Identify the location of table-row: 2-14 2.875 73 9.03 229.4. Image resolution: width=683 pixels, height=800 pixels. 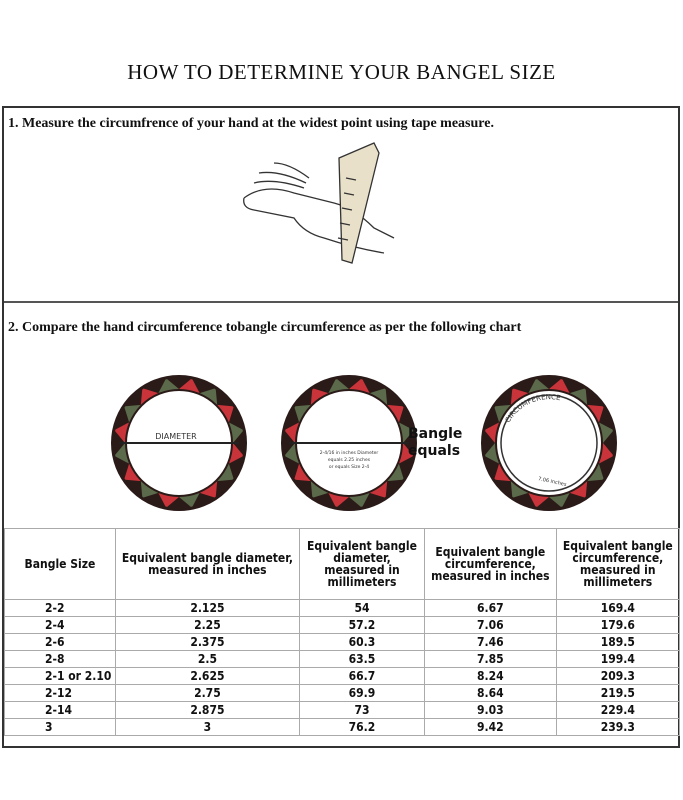
(342, 710).